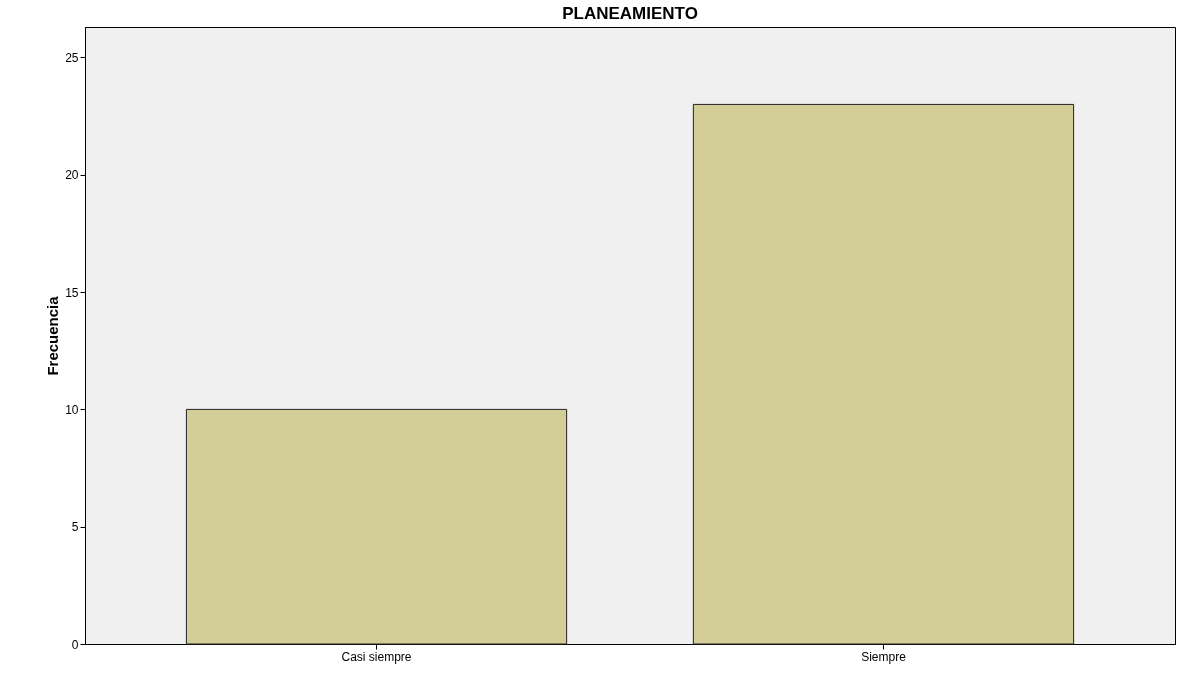 The image size is (1195, 691). What do you see at coordinates (72, 175) in the screenshot?
I see `y-tick-label: 20` at bounding box center [72, 175].